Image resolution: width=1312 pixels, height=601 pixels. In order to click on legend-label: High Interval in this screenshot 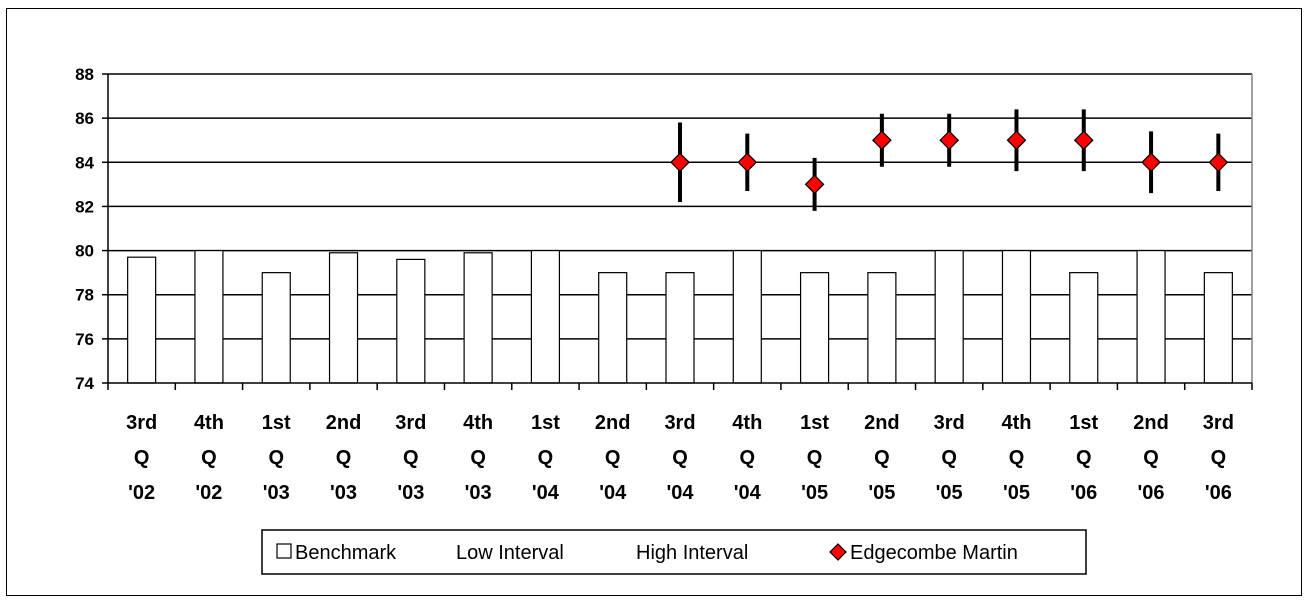, I will do `click(692, 553)`.